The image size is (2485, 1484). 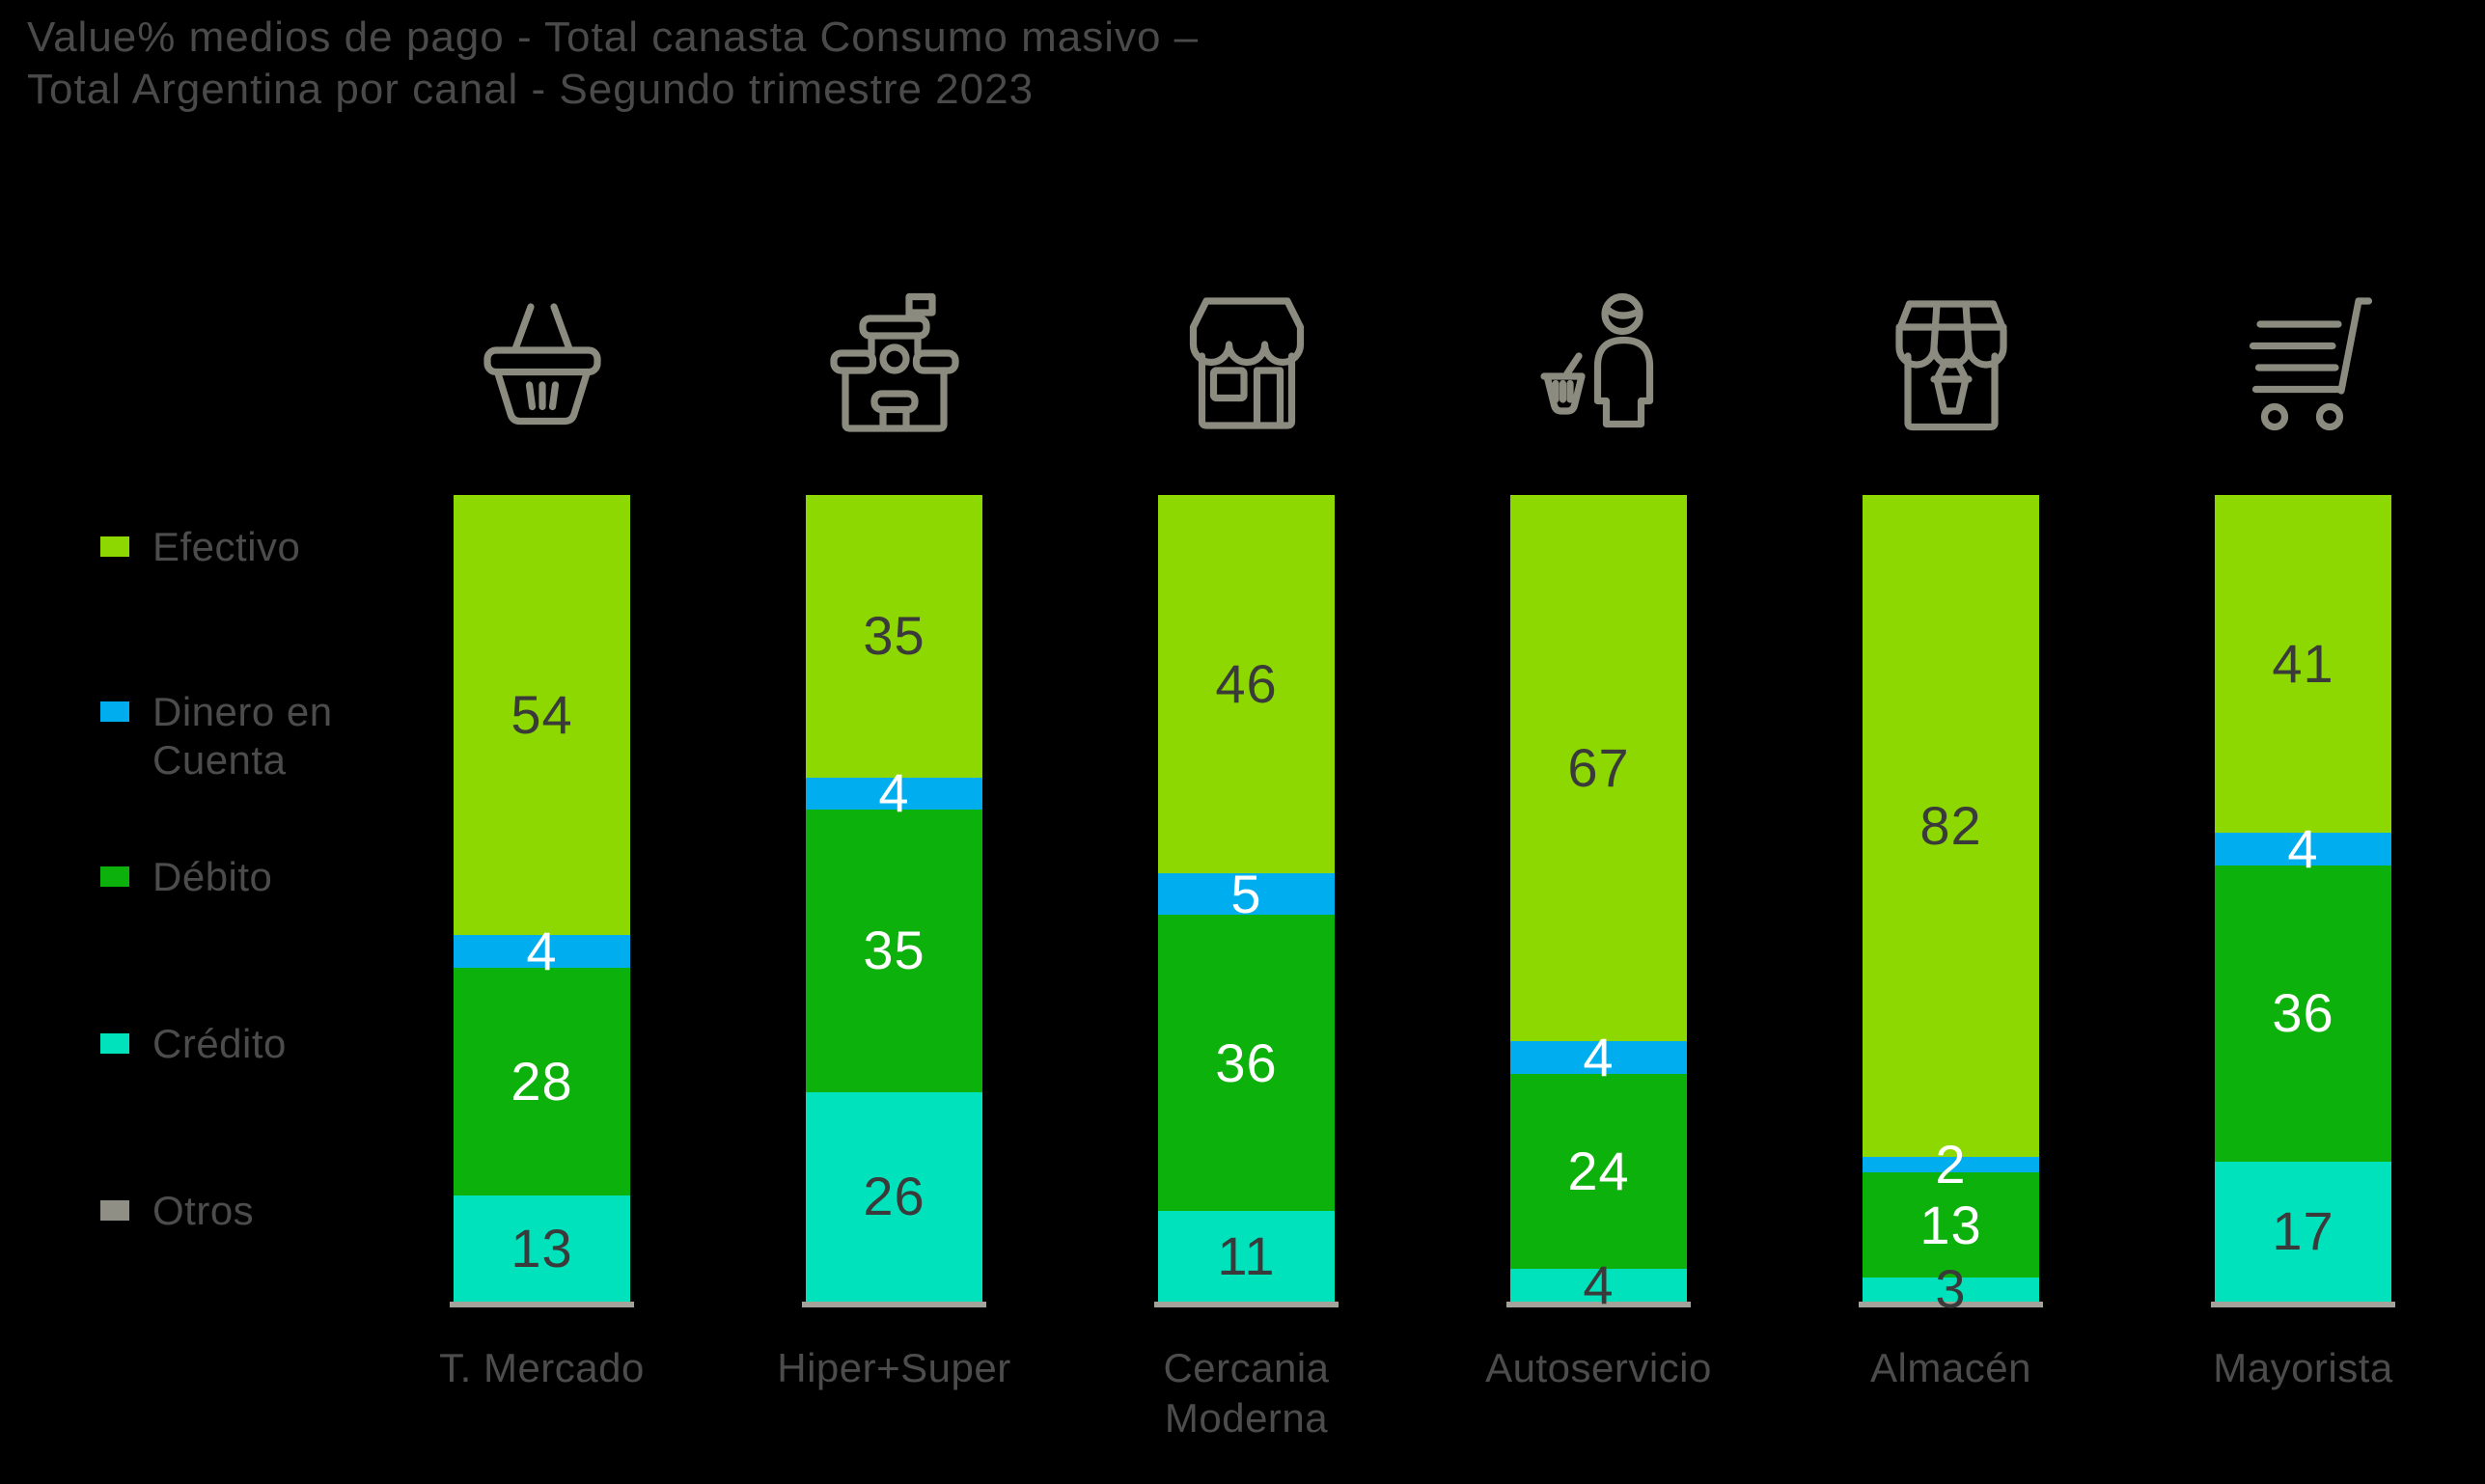 I want to click on segment-efectivo: 46, so click(x=1246, y=684).